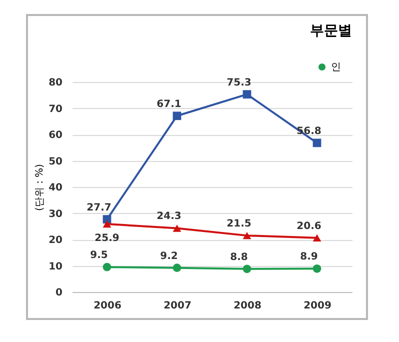 Image resolution: width=399 pixels, height=342 pixels. I want to click on x-tick-label: 2007, so click(178, 306).